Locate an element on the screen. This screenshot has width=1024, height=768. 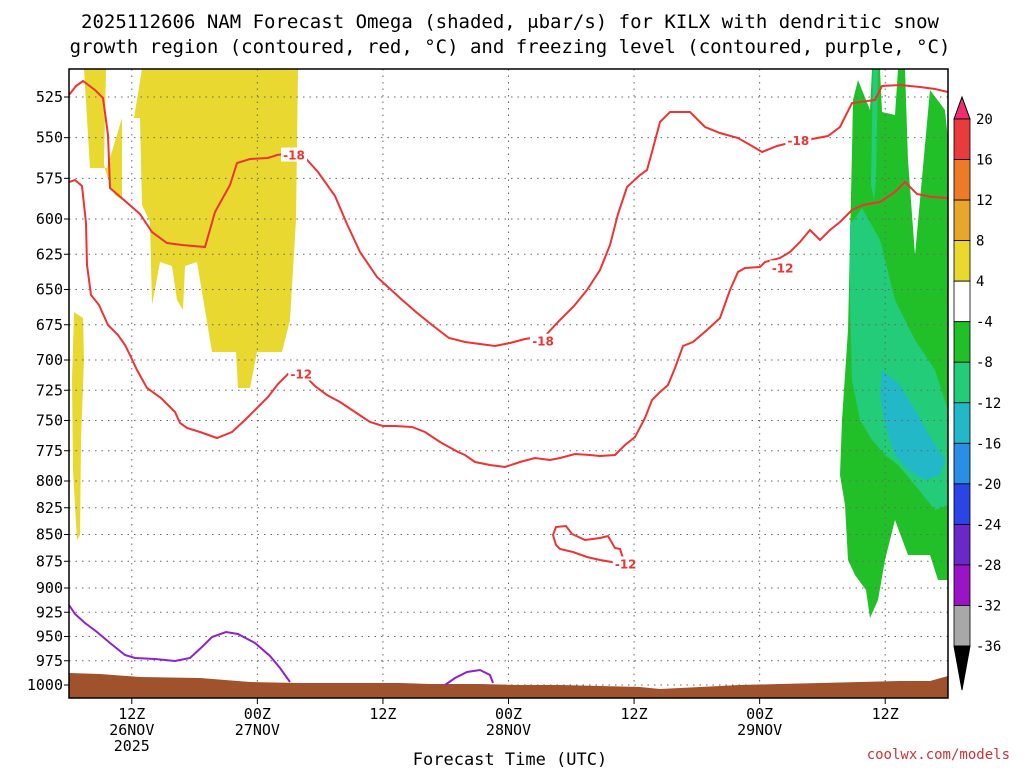
colorbar-label: -20 is located at coordinates (988, 485).